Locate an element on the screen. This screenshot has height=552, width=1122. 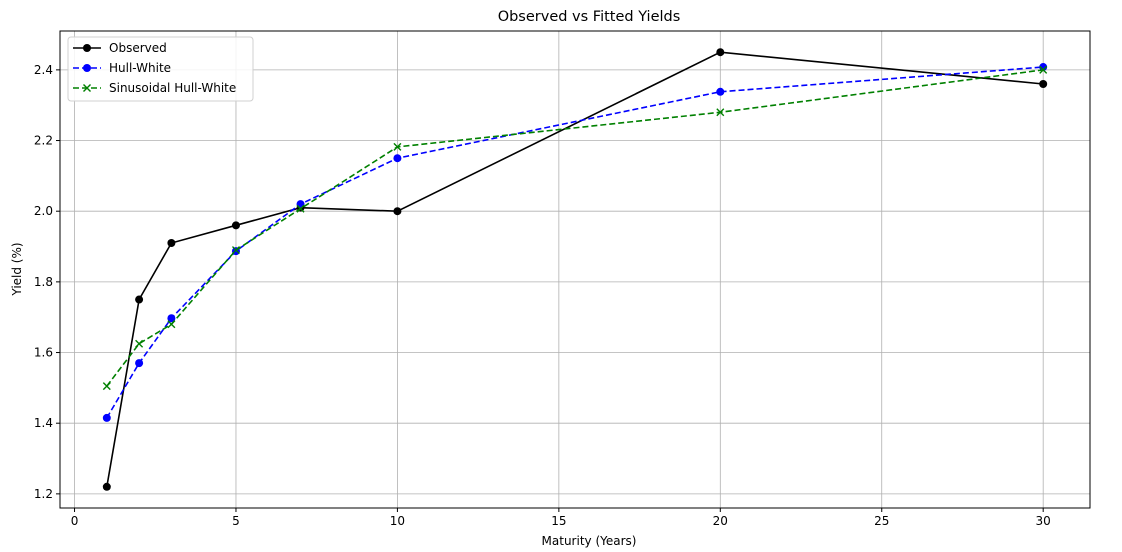
y-axis-label: Yield (%) is located at coordinates (17, 269).